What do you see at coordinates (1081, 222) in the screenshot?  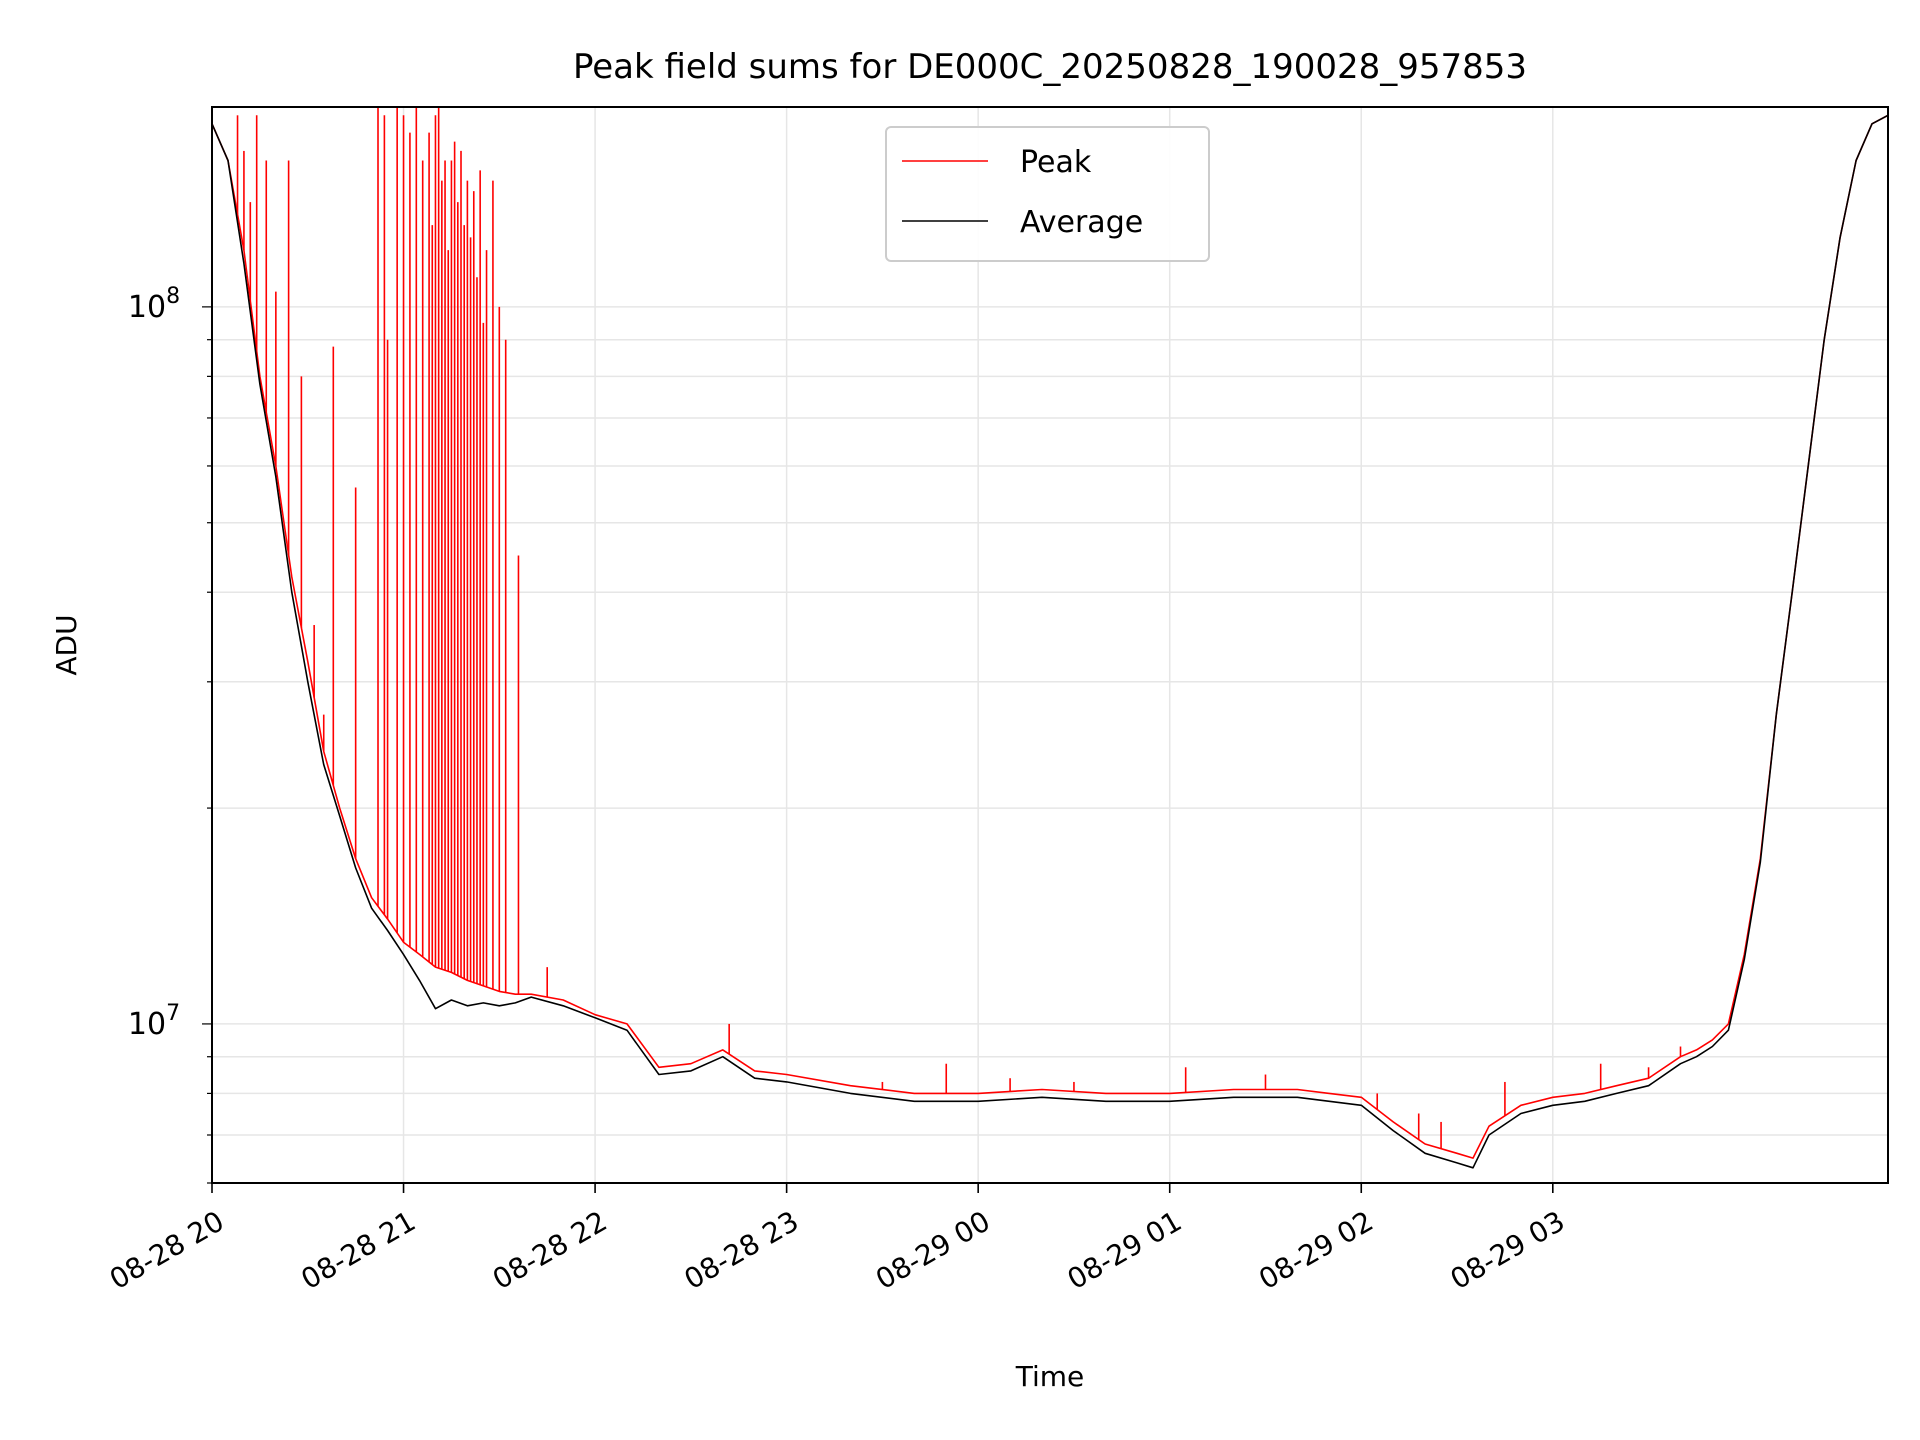 I see `legend-label-average: Average` at bounding box center [1081, 222].